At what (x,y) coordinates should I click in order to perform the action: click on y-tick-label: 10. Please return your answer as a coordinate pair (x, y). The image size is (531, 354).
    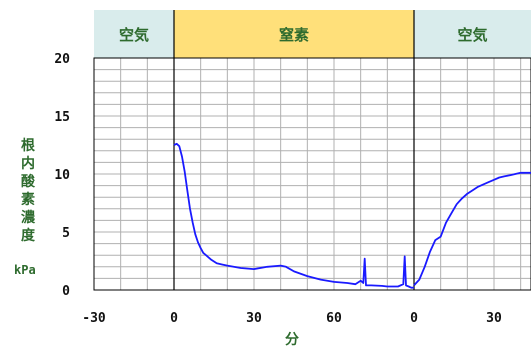
    Looking at the image, I should click on (62, 175).